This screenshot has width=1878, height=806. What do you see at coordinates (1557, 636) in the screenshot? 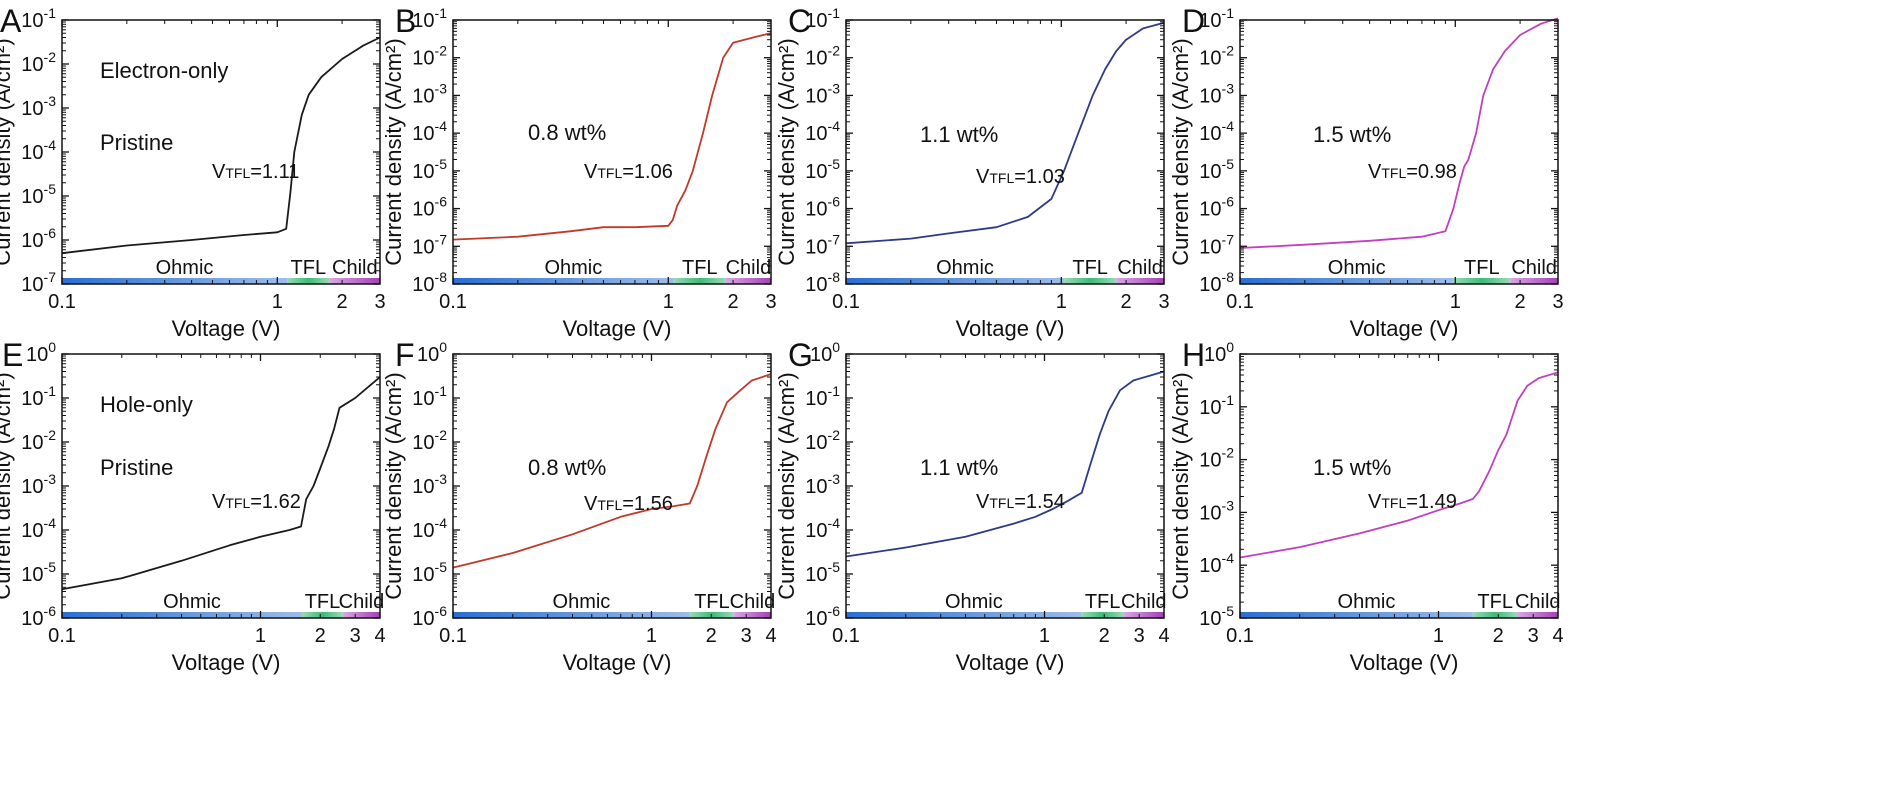
I see `x-tick-label: 4` at bounding box center [1557, 636].